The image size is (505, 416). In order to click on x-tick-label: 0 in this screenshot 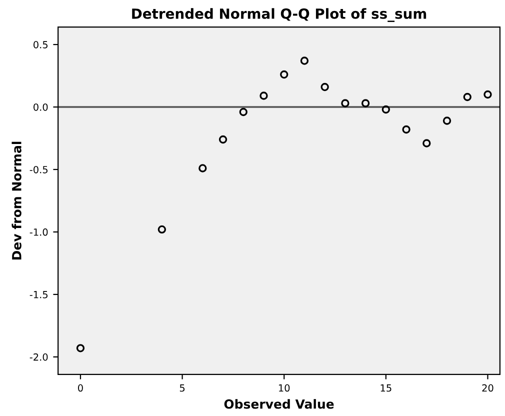, I will do `click(80, 388)`.